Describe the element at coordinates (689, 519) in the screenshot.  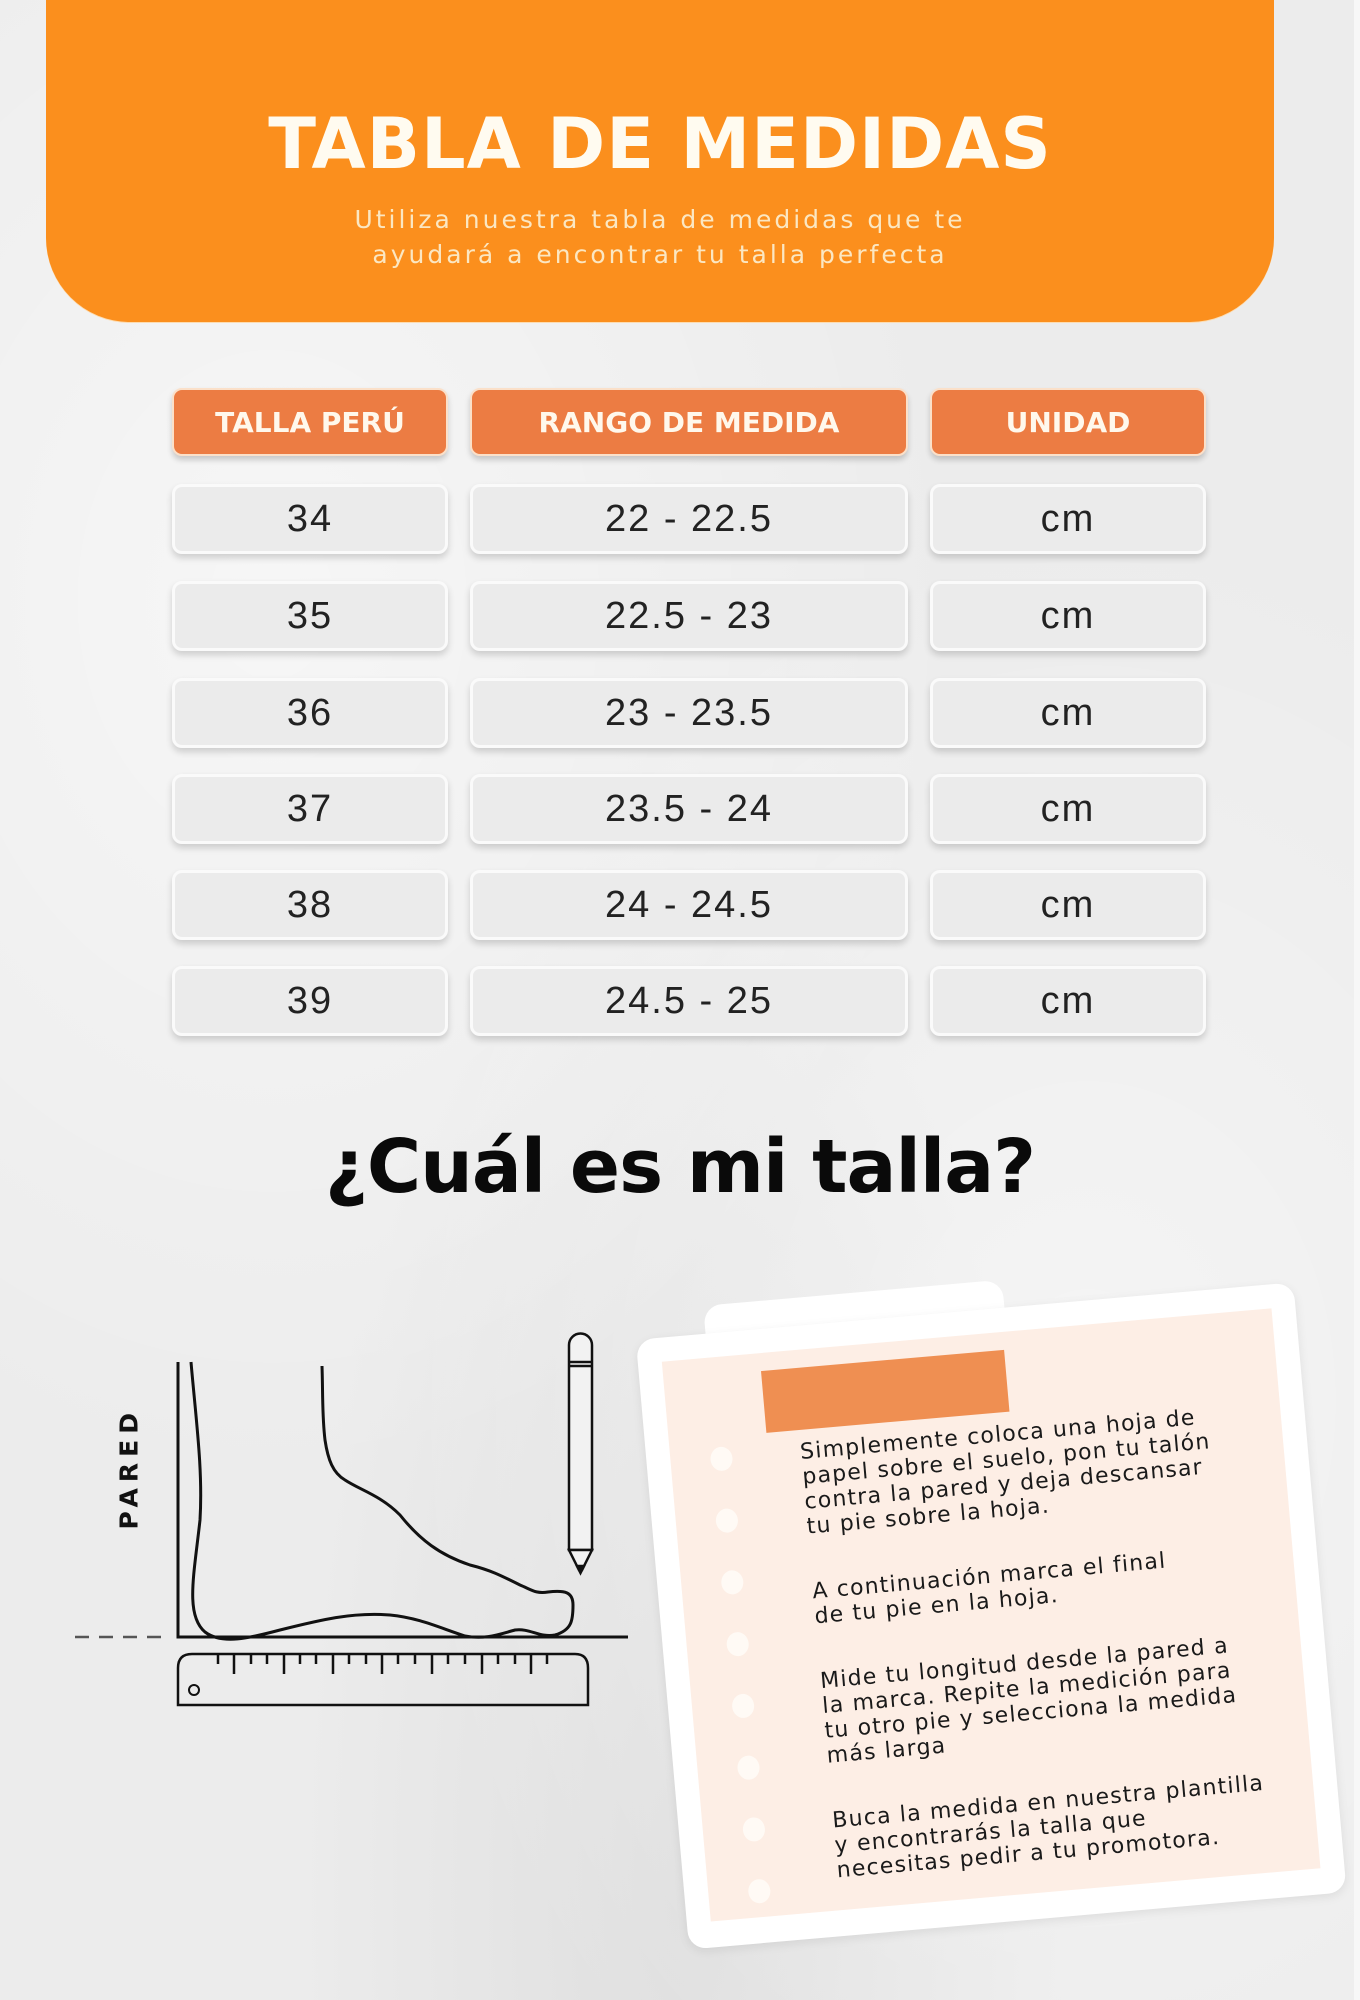
I see `cell-rango: 22 - 22.5` at that location.